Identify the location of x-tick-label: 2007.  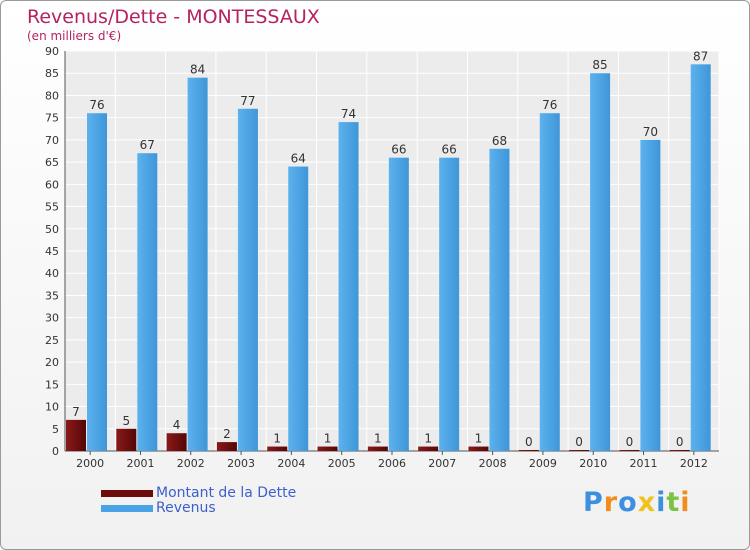
(442, 463).